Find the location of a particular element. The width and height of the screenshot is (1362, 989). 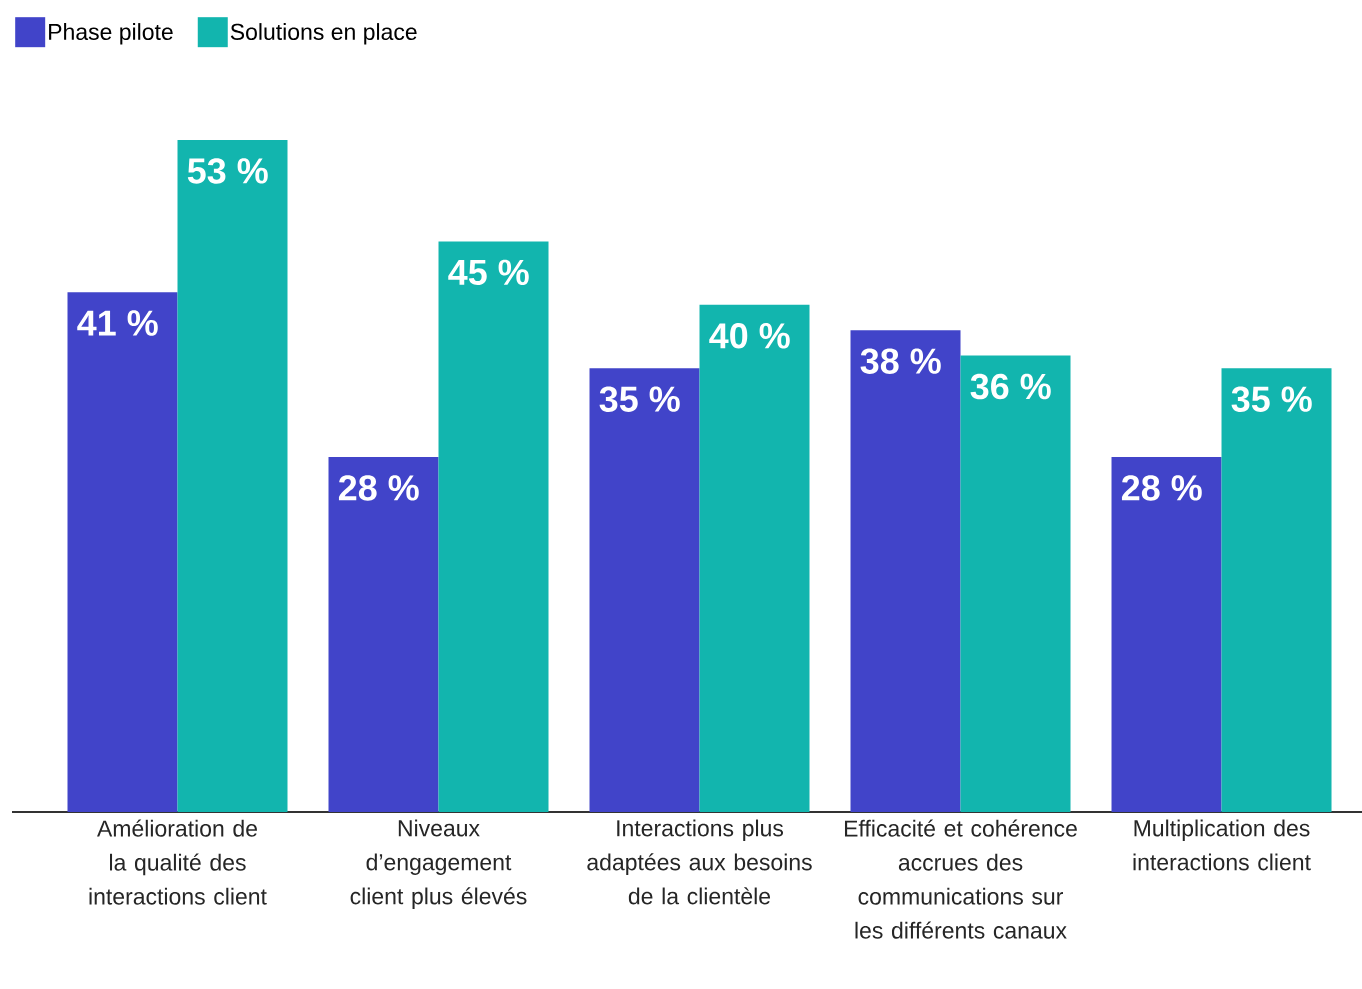

x-tick-label: Amélioration de la qualité des interactions client is located at coordinates (178, 862).